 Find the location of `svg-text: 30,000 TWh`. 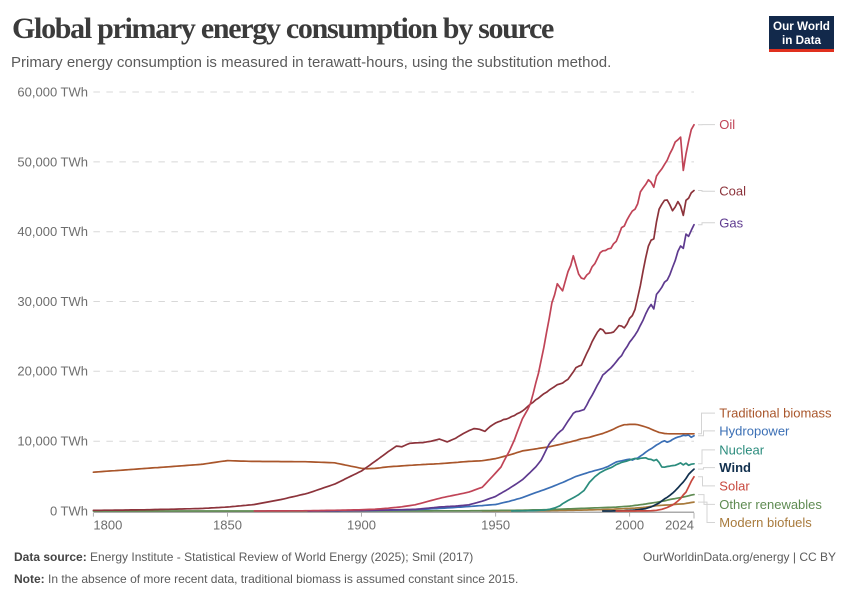

svg-text: 30,000 TWh is located at coordinates (52, 301).